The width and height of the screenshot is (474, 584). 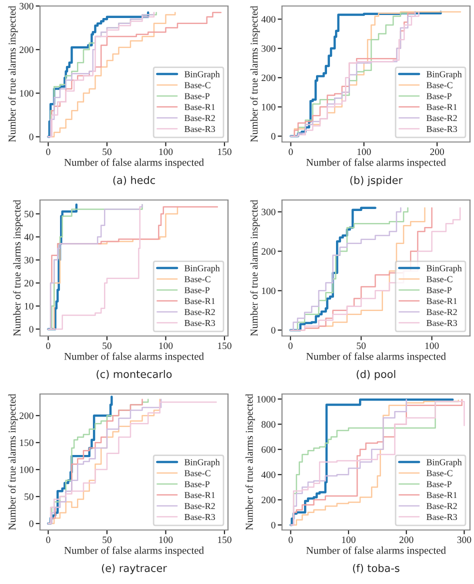 I want to click on y-tick-label: 600, so click(x=269, y=449).